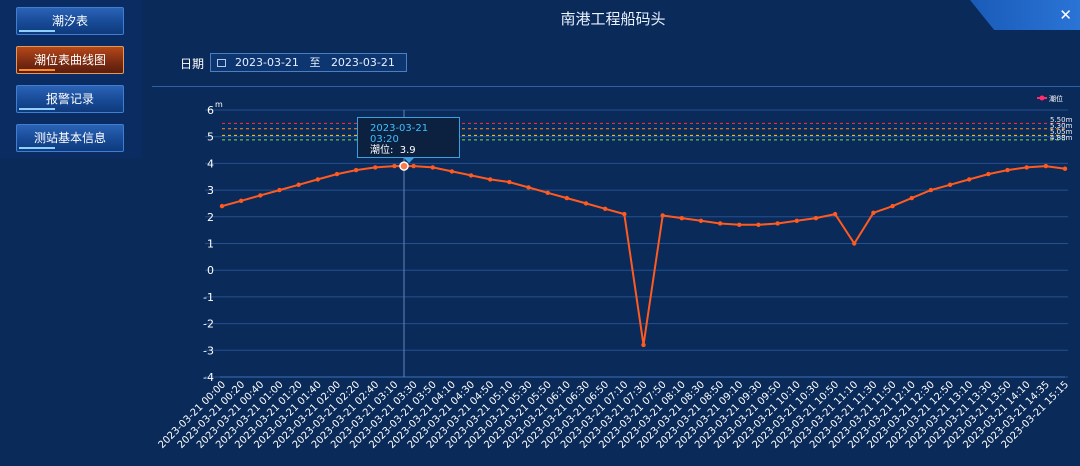 Image resolution: width=1080 pixels, height=466 pixels. Describe the element at coordinates (362, 62) in the screenshot. I see `date-end: 2023-03-21` at that location.